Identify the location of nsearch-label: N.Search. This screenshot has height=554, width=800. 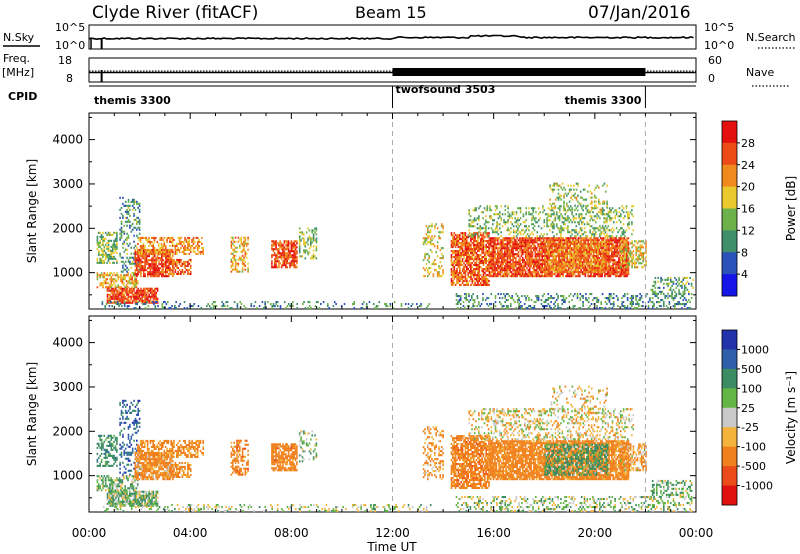
(771, 37).